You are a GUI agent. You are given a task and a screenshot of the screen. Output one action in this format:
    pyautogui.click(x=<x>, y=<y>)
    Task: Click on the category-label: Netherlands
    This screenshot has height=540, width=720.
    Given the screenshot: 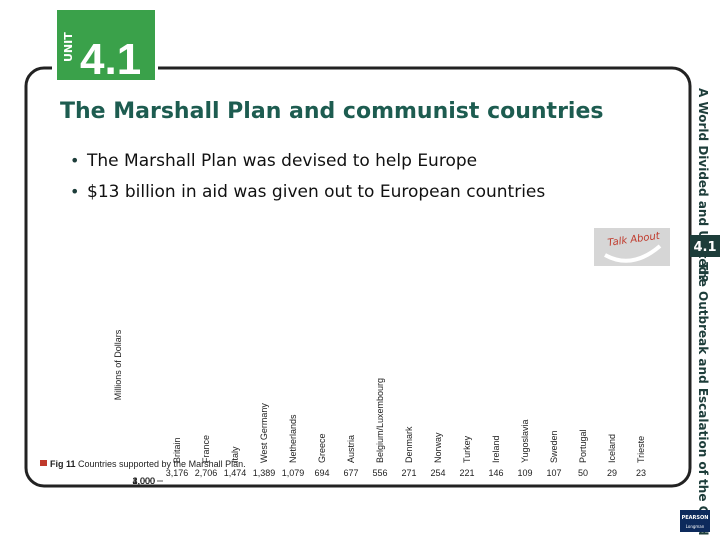 What is the action you would take?
    pyautogui.click(x=293, y=438)
    